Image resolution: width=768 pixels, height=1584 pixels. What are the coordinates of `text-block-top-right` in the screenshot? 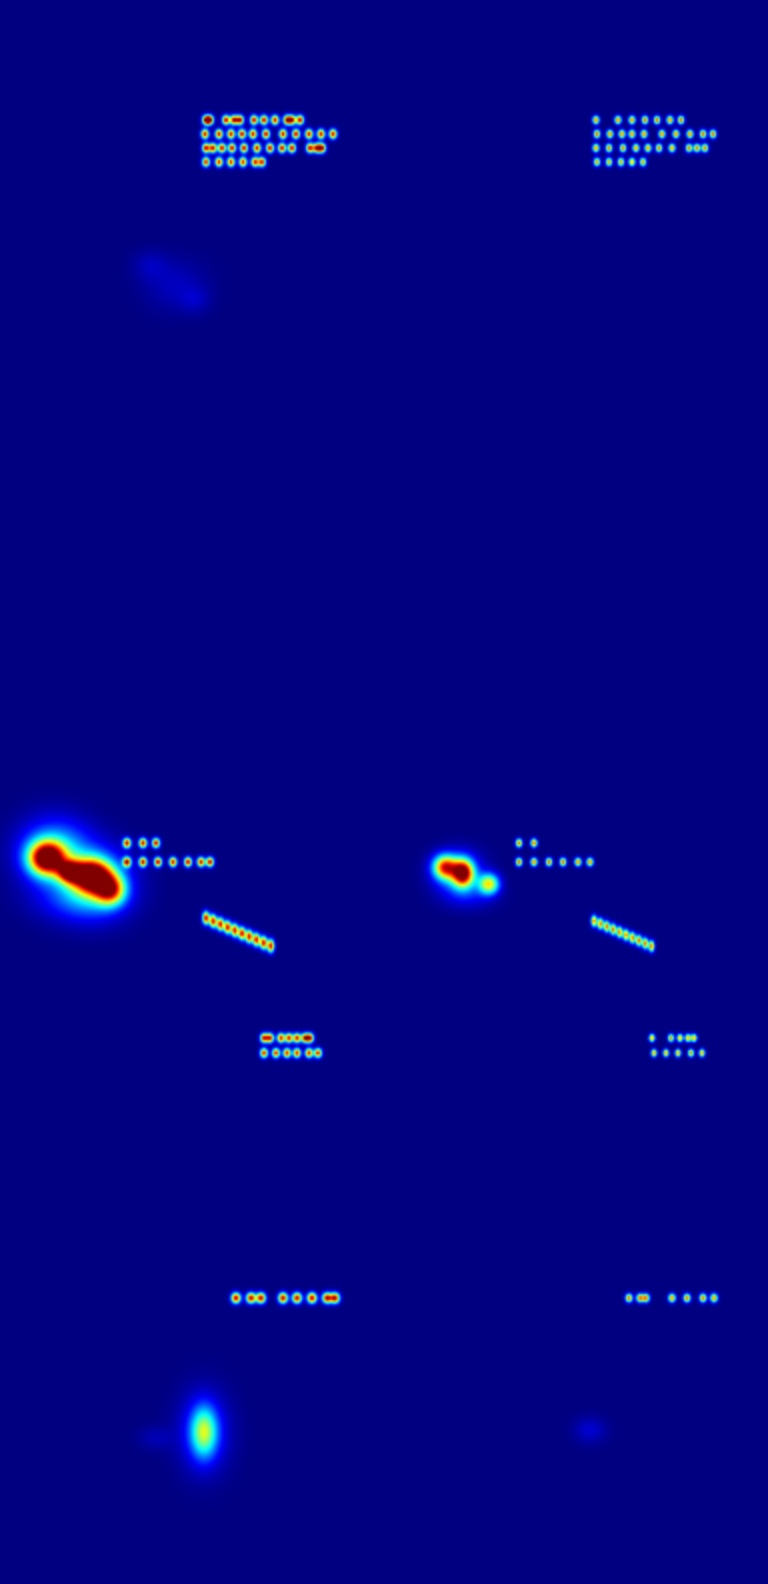 It's located at (653, 141).